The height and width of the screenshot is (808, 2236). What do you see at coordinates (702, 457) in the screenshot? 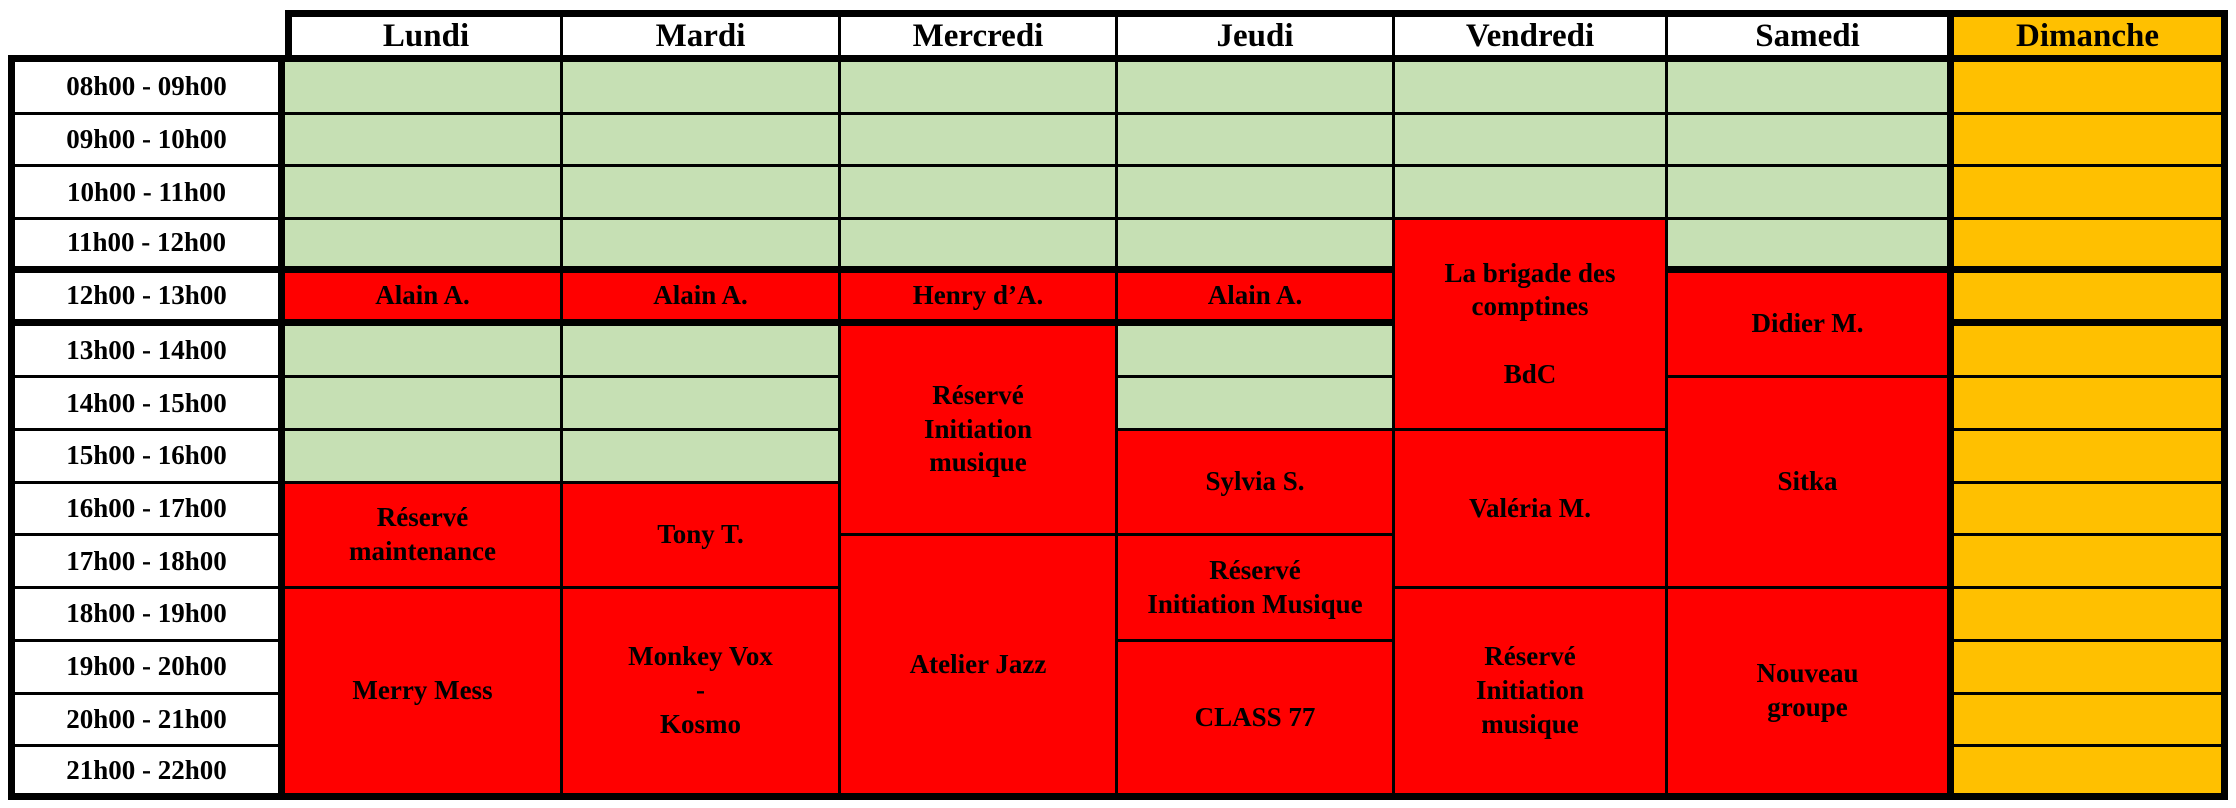
I see `free-slot-mardi-r8` at bounding box center [702, 457].